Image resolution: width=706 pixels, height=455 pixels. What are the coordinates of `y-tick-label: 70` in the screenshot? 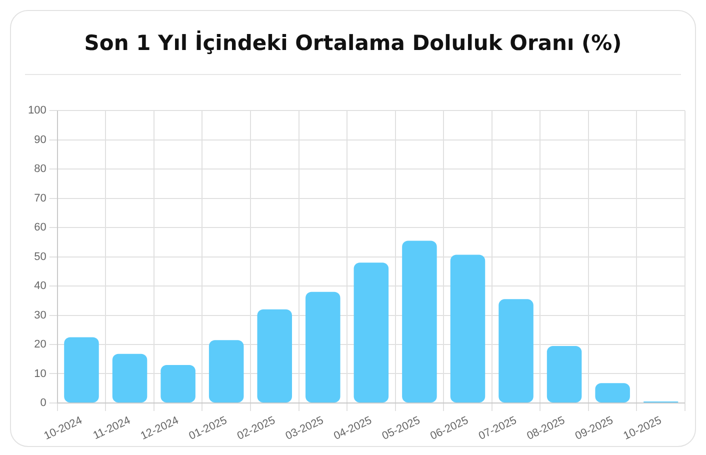 It's located at (40, 198).